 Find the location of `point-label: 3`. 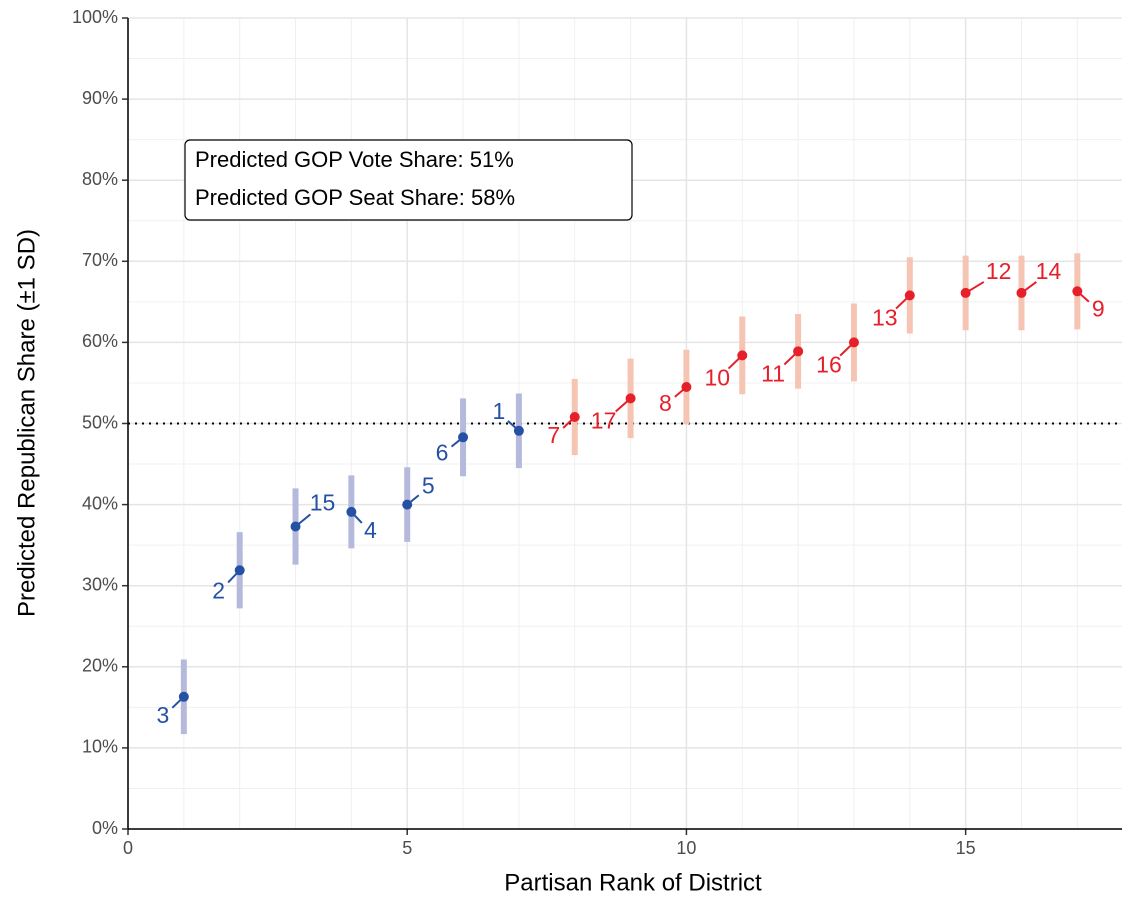

point-label: 3 is located at coordinates (162, 715).